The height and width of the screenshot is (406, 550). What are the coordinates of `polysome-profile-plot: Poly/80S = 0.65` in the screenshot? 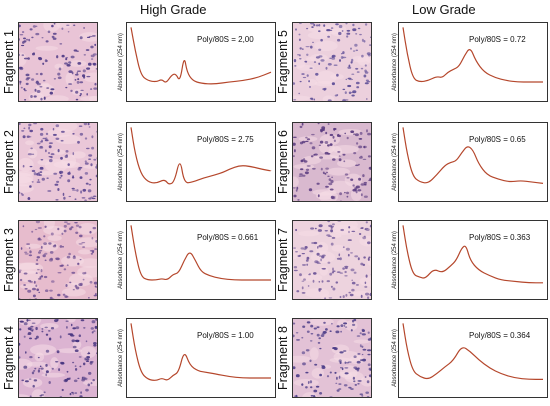 It's located at (473, 162).